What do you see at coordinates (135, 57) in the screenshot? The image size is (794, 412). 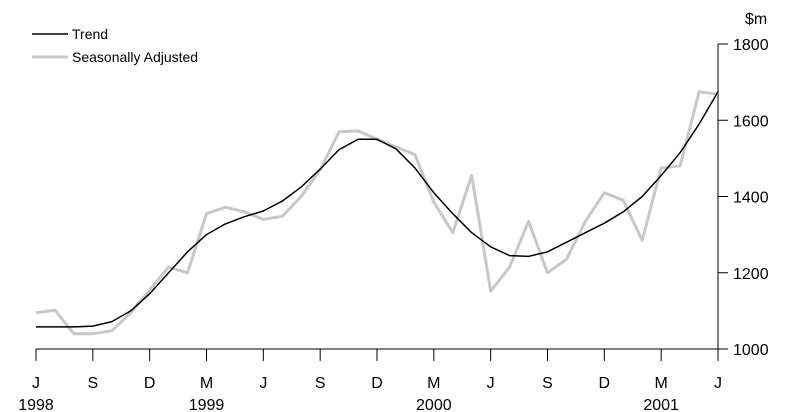 I see `legend-label-seasonally-adjusted: Seasonally Adjusted` at bounding box center [135, 57].